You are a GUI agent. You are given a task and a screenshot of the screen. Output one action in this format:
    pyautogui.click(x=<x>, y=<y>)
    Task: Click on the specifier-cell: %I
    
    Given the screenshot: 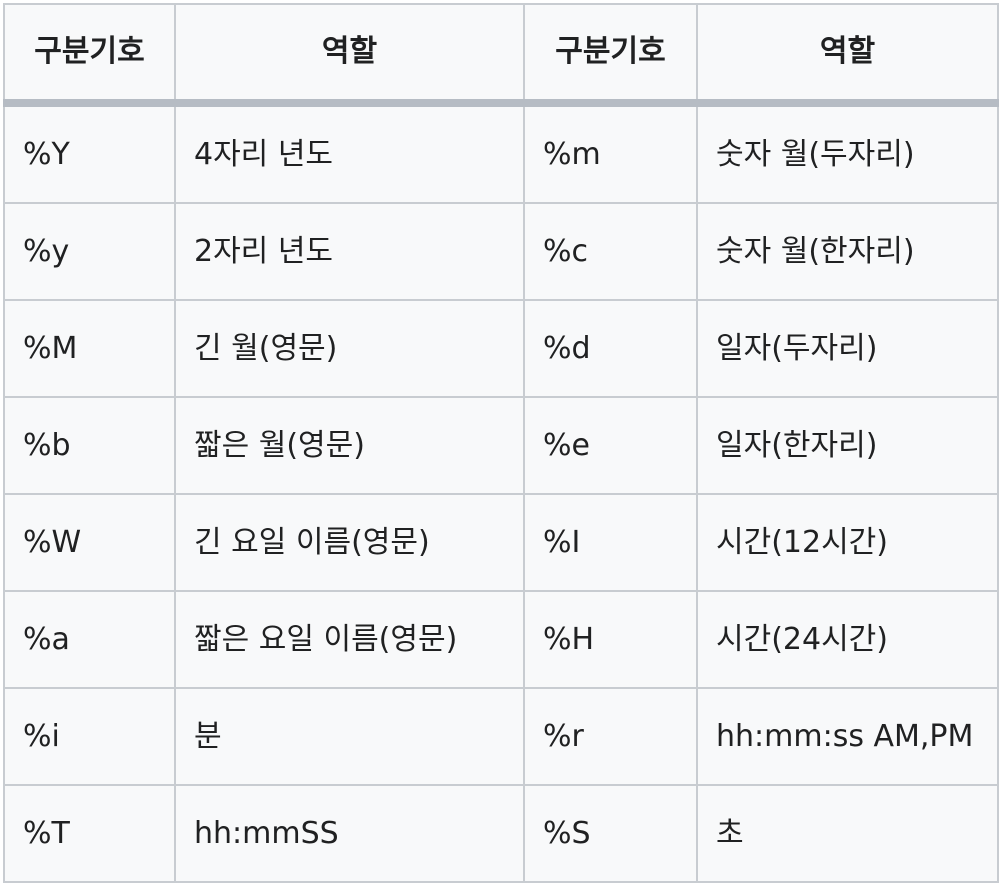 What is the action you would take?
    pyautogui.click(x=610, y=542)
    